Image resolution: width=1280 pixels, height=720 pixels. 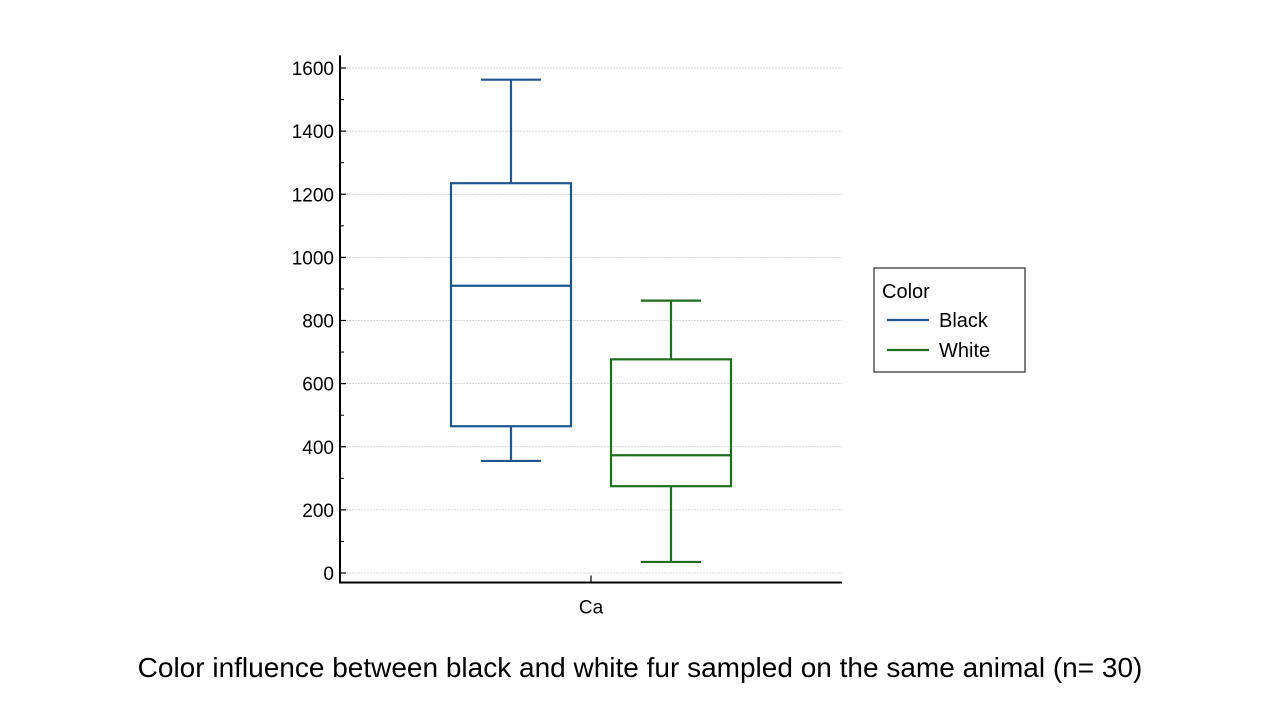 What do you see at coordinates (328, 574) in the screenshot?
I see `y-tick-label: 0` at bounding box center [328, 574].